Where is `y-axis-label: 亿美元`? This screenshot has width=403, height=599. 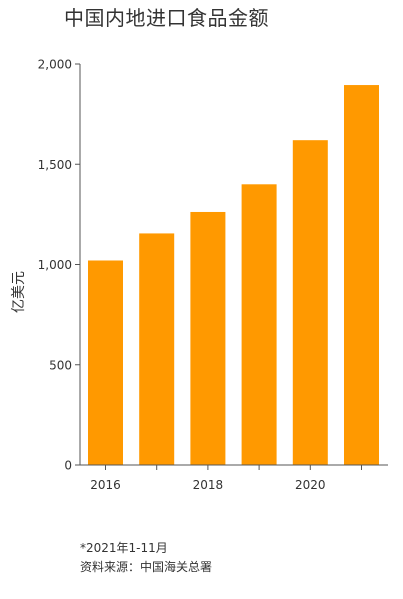 y-axis-label: 亿美元 is located at coordinates (19, 292).